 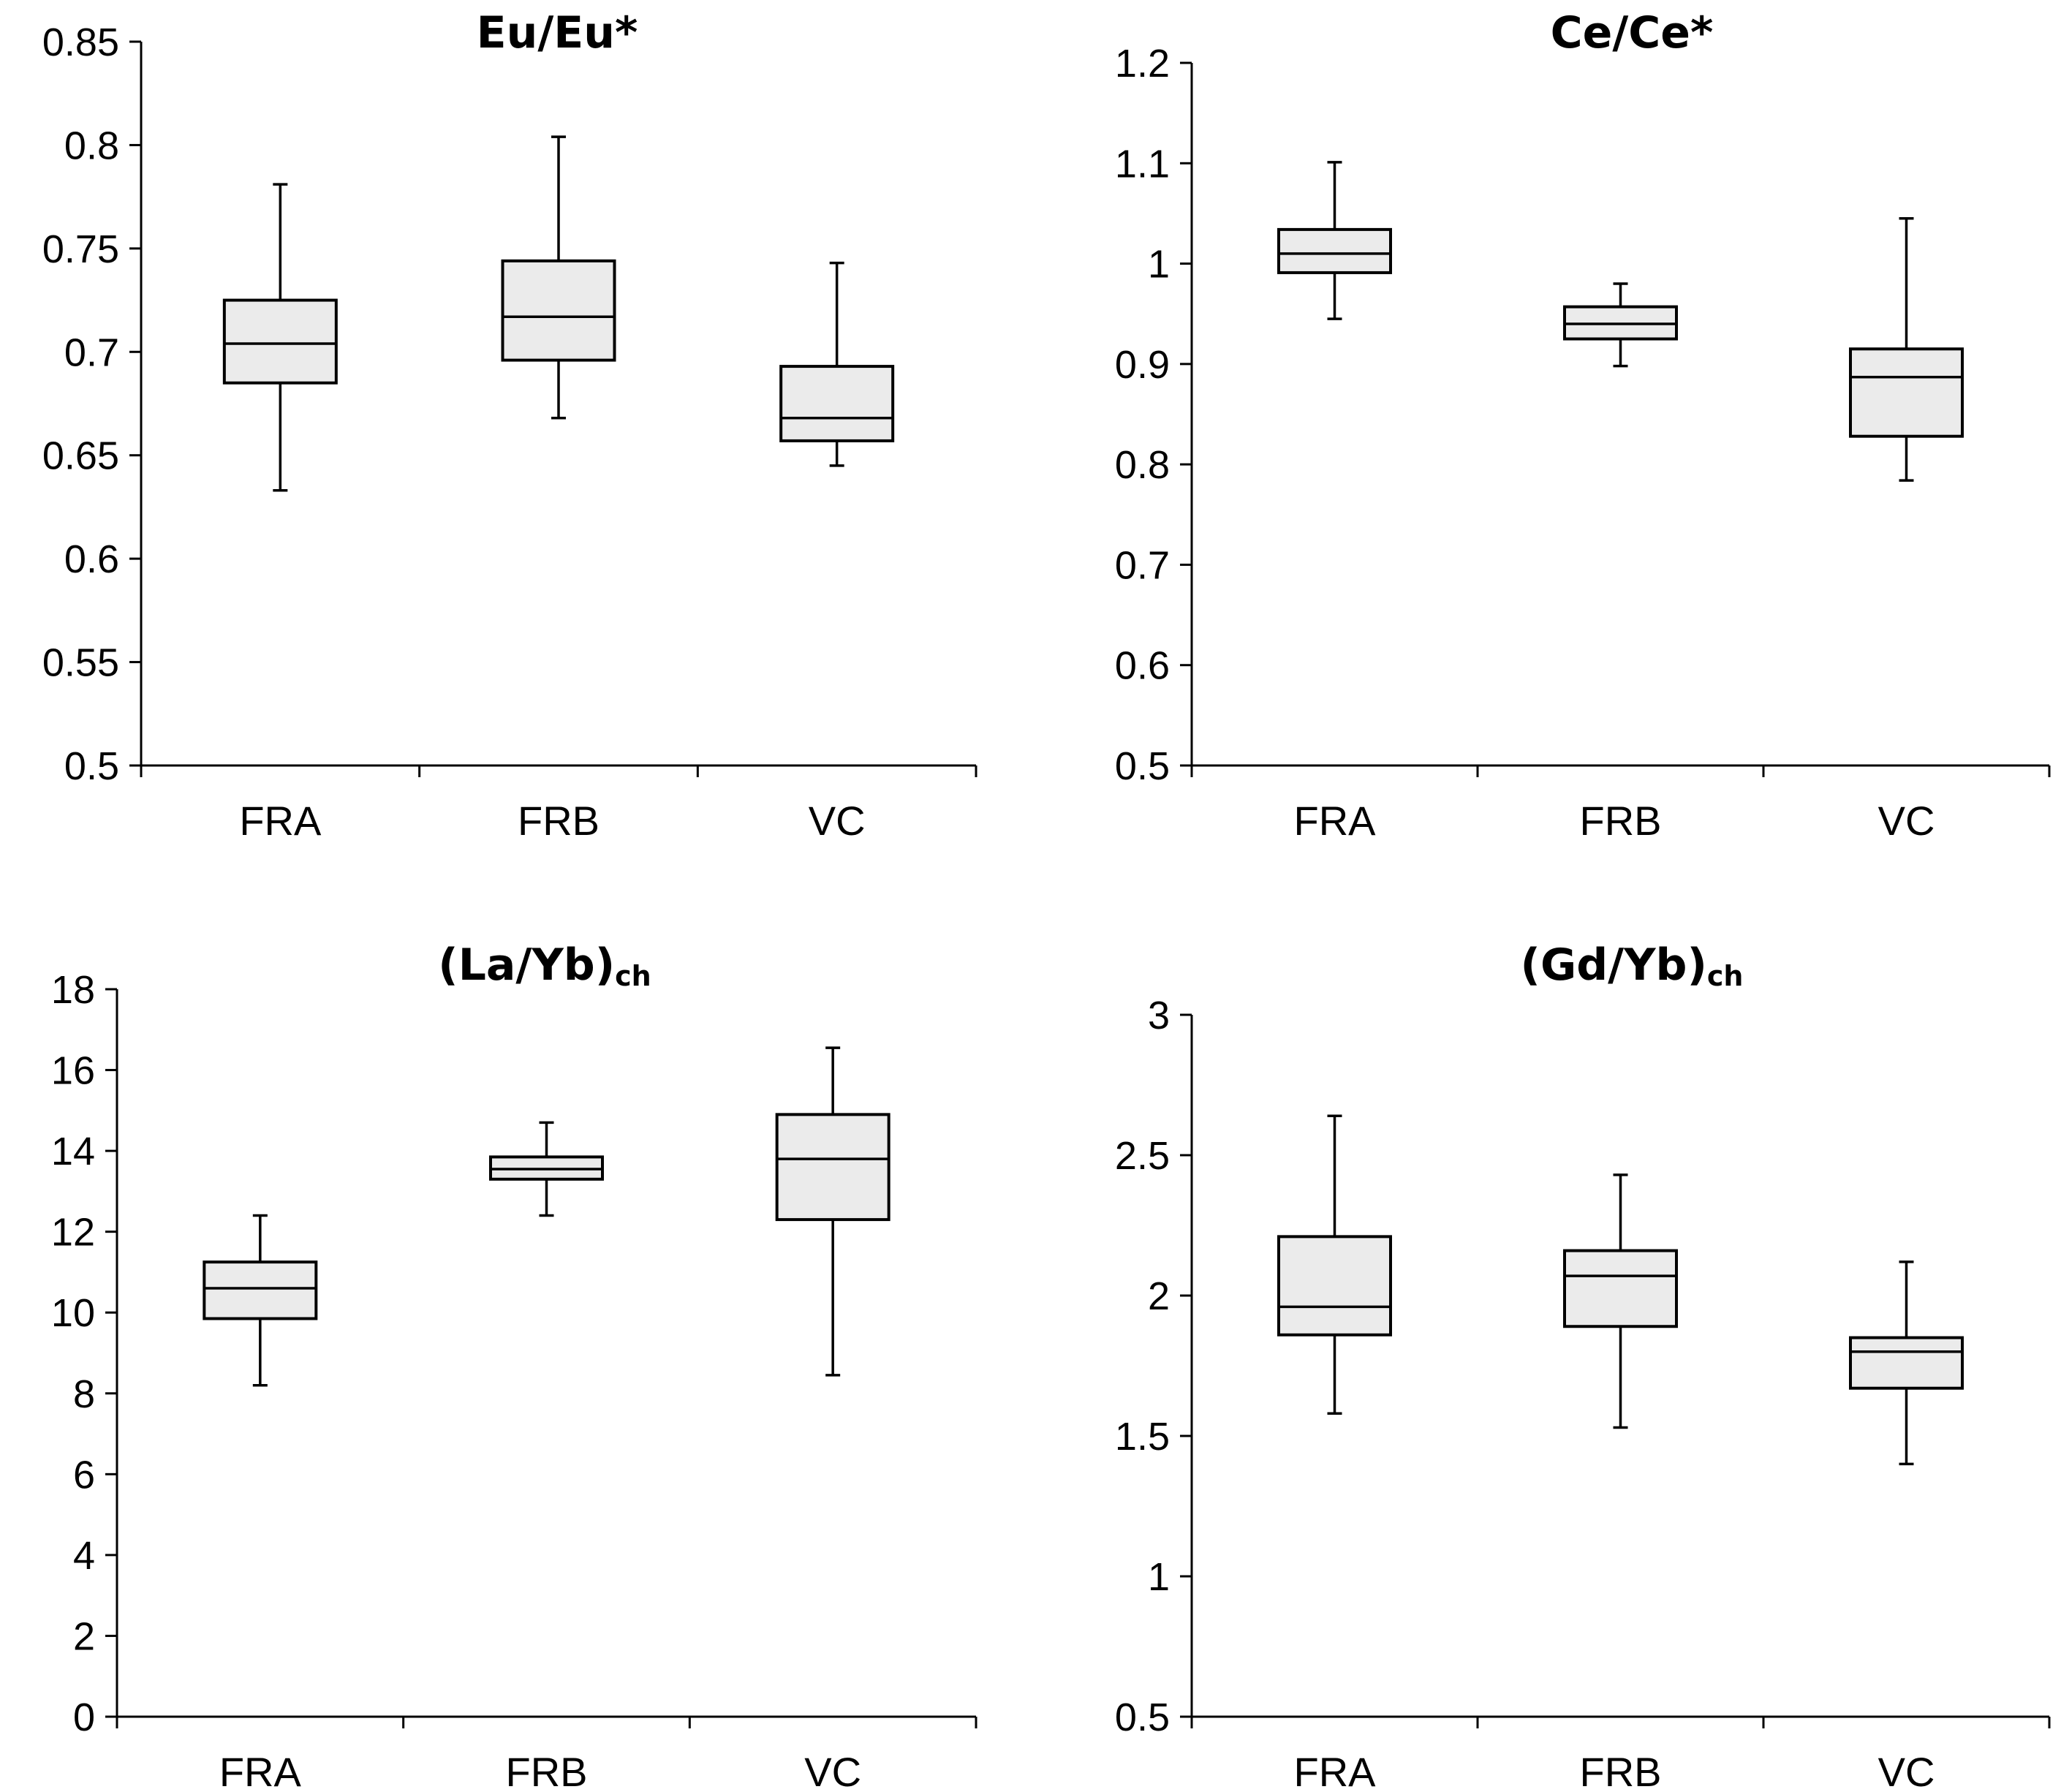 What do you see at coordinates (80, 249) in the screenshot?
I see `y-tick-label: 0.75` at bounding box center [80, 249].